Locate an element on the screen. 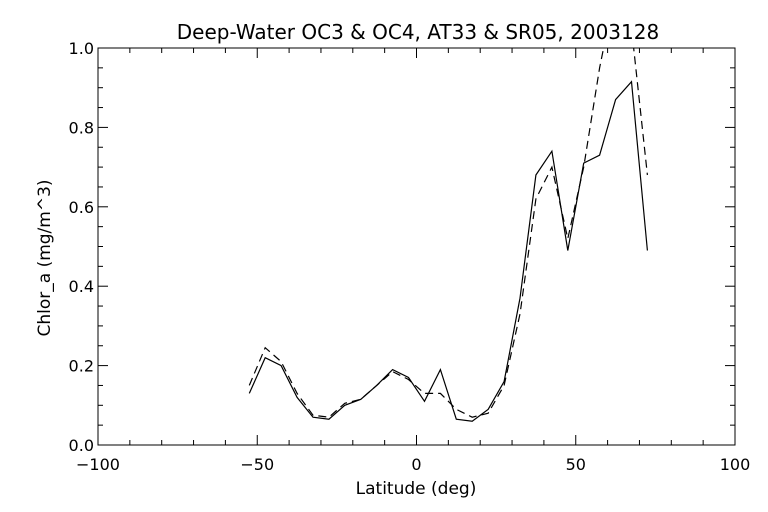 This screenshot has width=768, height=512. y-tick-label: 0.0 is located at coordinates (81, 445).